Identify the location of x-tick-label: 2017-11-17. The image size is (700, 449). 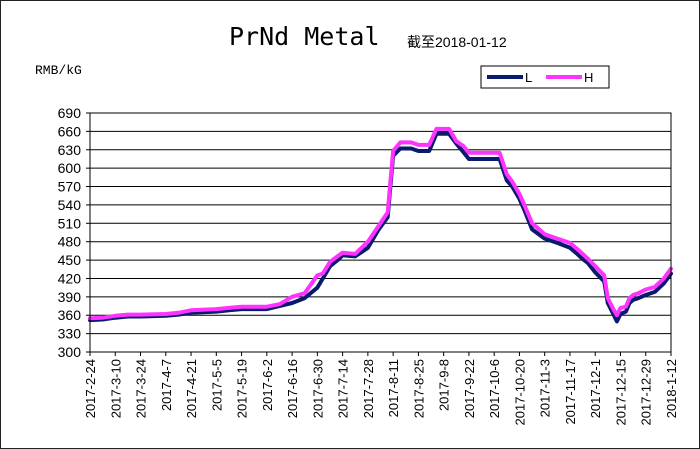
(570, 392).